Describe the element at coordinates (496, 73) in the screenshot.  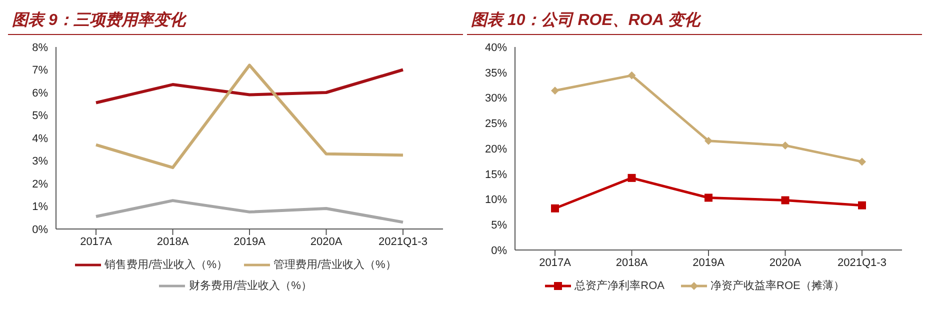
I see `y-tick-label: 35%` at that location.